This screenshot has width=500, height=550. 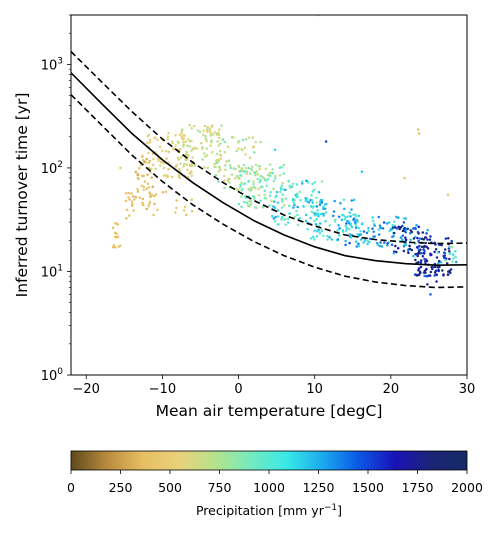 I want to click on y-tick-label: 103, so click(x=52, y=64).